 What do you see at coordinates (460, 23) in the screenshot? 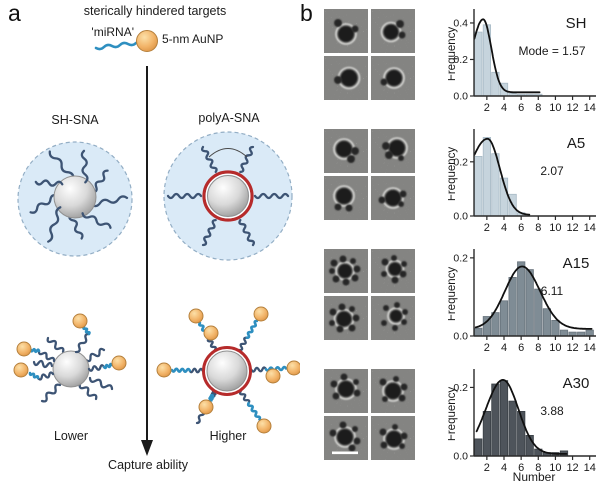
I see `y-tick-label: 0.4` at bounding box center [460, 23].